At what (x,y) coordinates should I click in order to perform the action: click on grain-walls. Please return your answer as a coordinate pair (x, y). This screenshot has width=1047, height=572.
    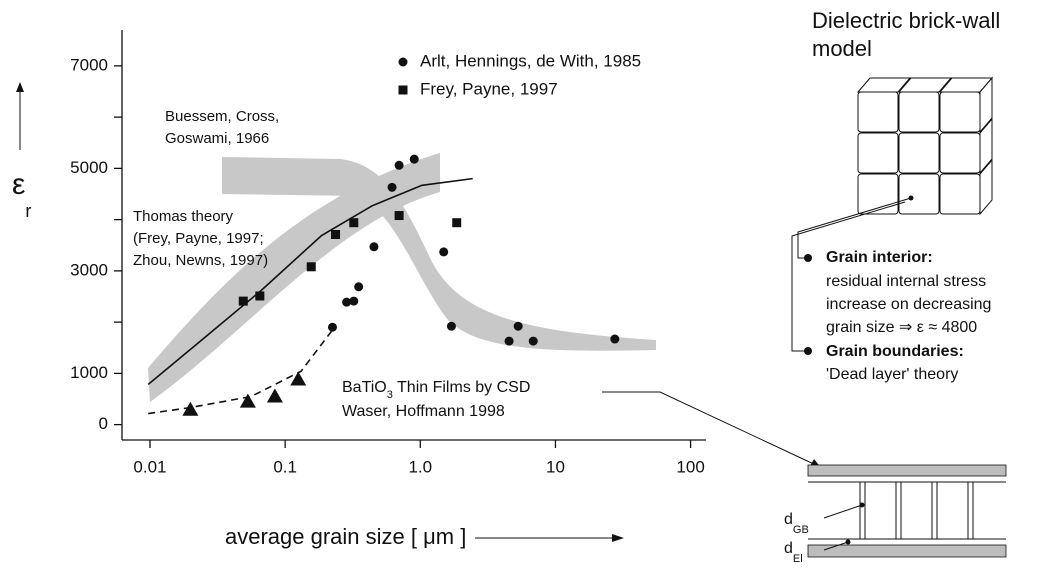
    Looking at the image, I should click on (916, 510).